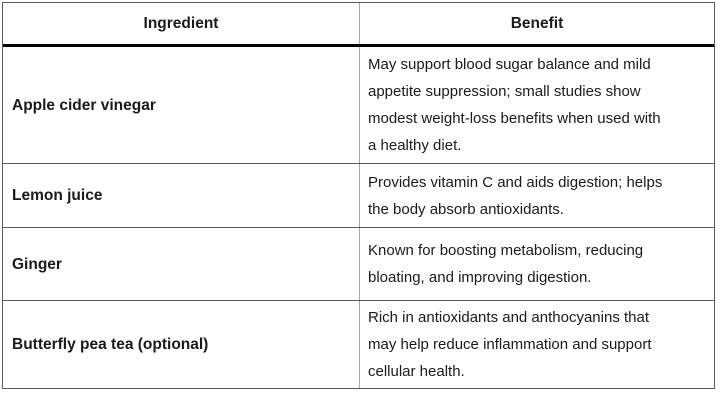 The height and width of the screenshot is (400, 720). I want to click on ingredient-name: Apple cider vinegar, so click(84, 105).